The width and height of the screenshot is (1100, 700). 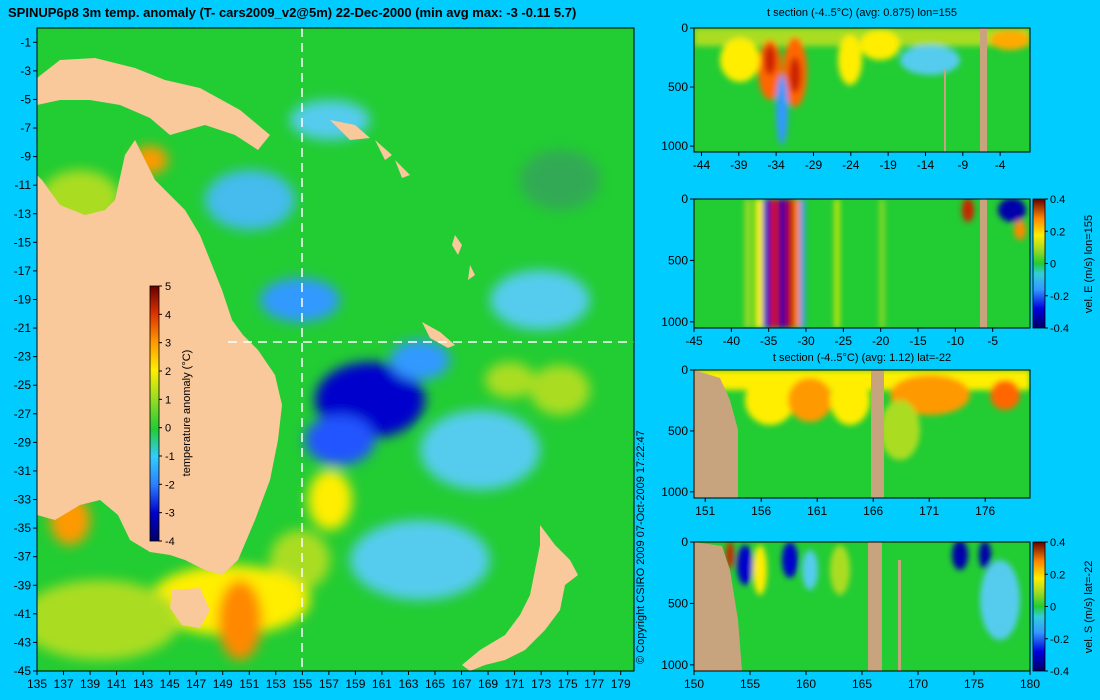 What do you see at coordinates (541, 684) in the screenshot?
I see `x-tick-label: 173` at bounding box center [541, 684].